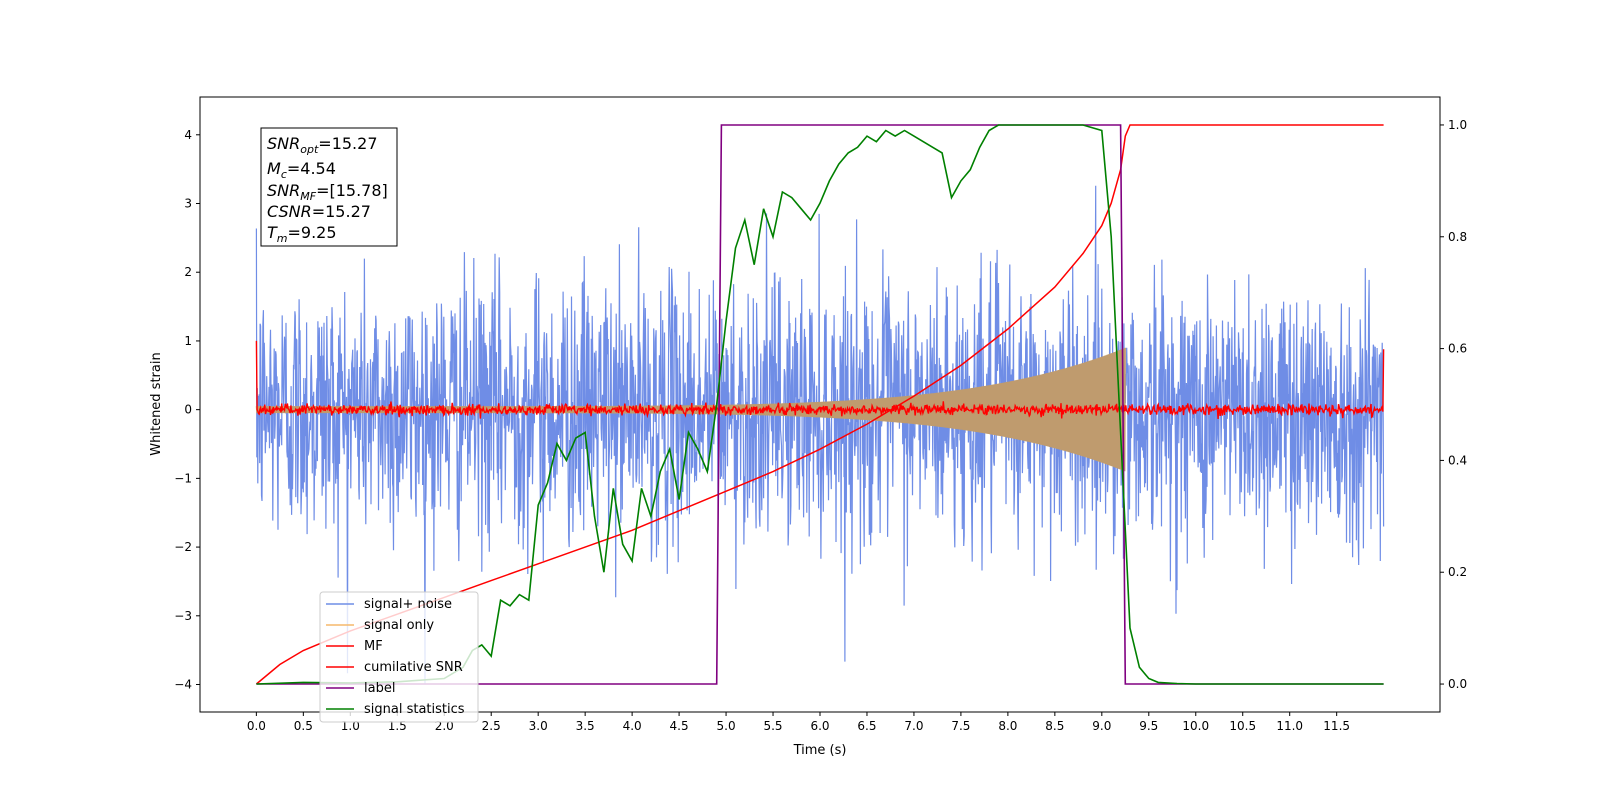 The width and height of the screenshot is (1600, 800). I want to click on x-tick-label: 10.5, so click(1242, 726).